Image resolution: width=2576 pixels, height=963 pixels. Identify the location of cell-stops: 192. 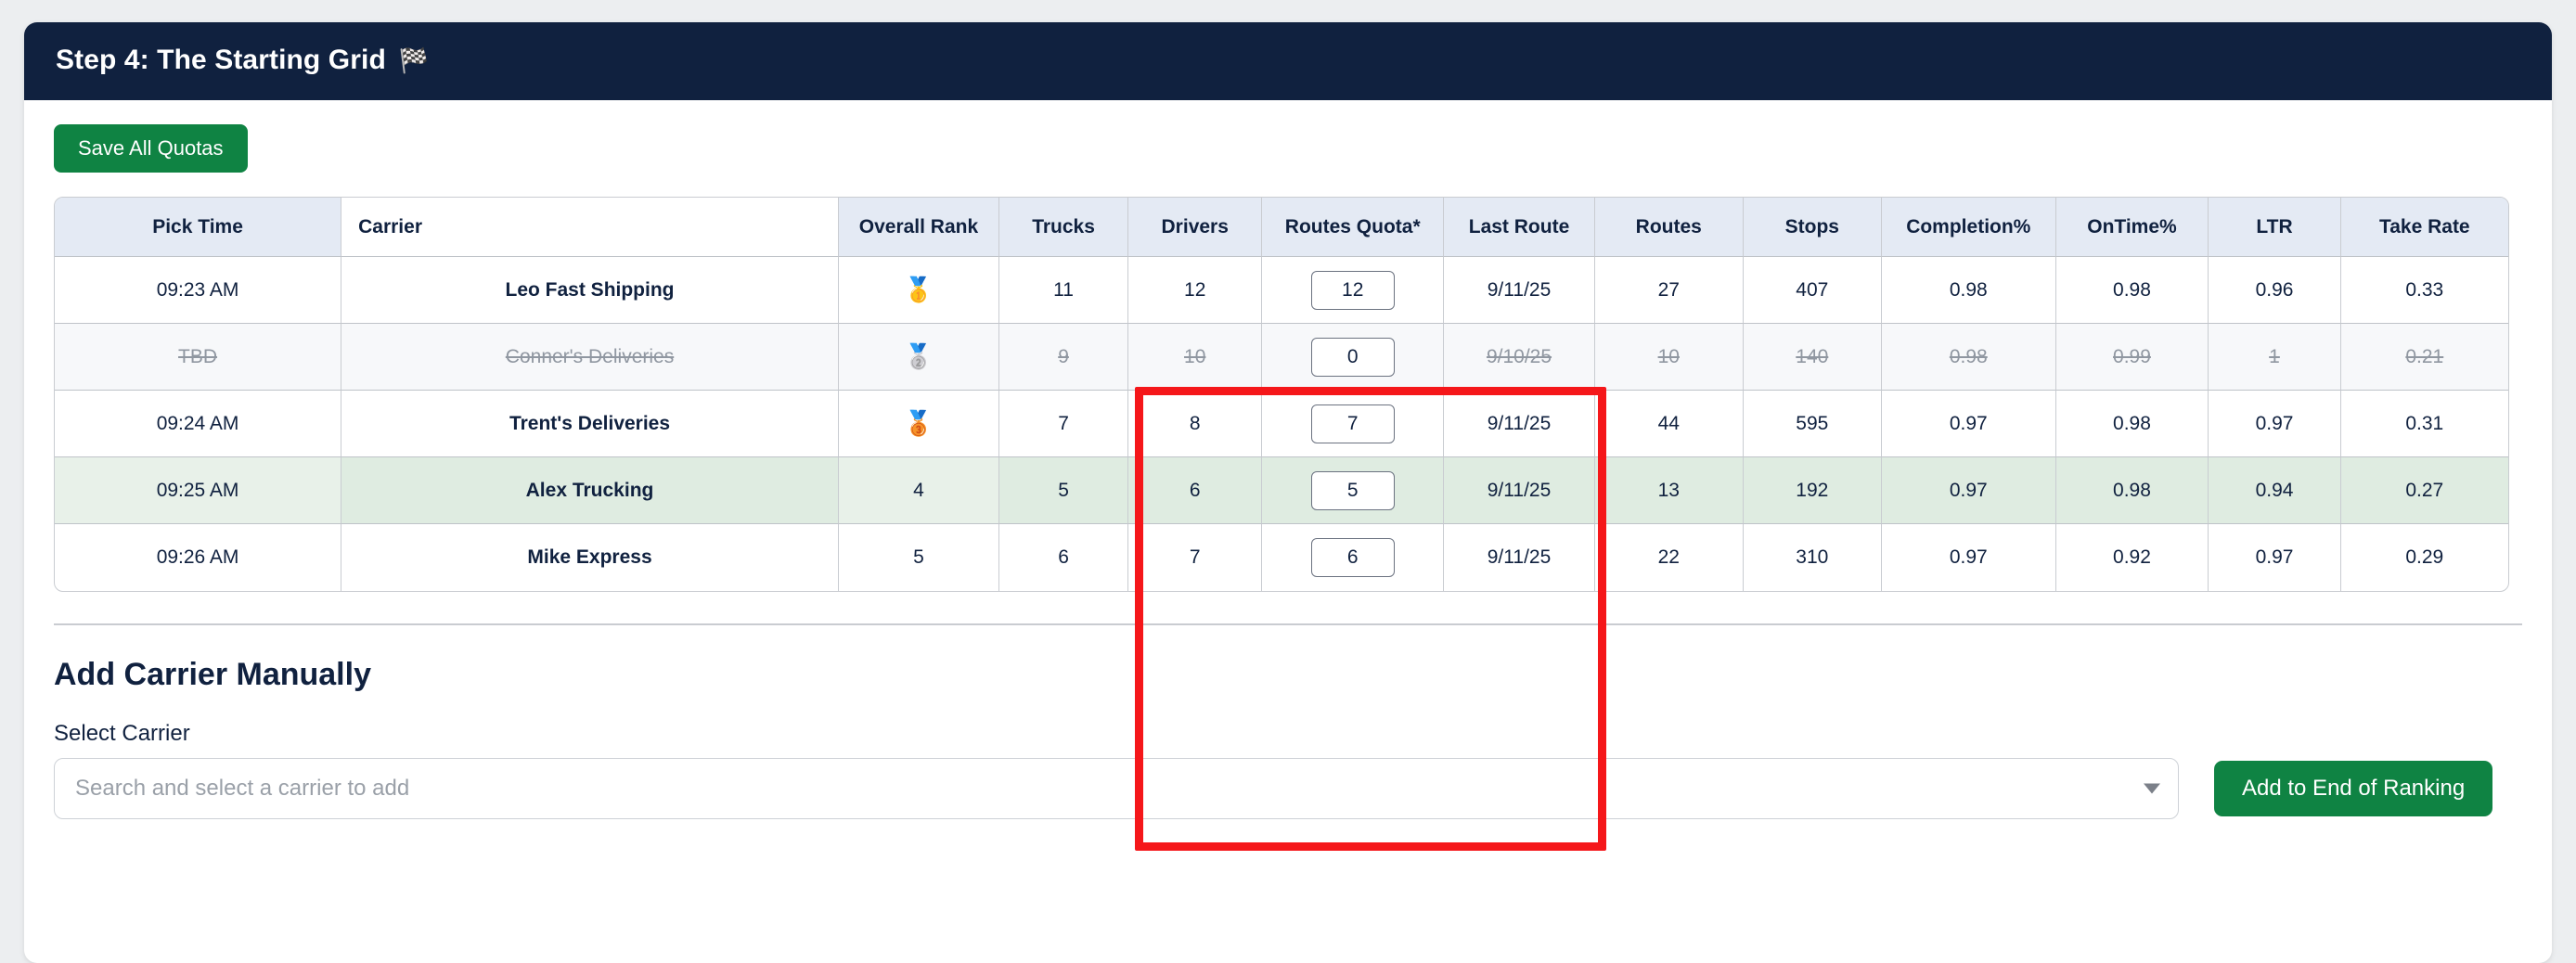
(1813, 490).